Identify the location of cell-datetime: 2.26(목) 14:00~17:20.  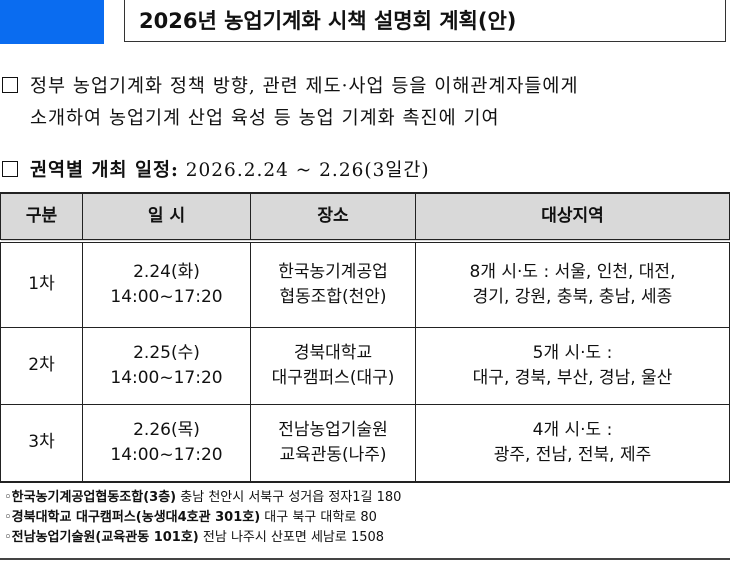
(166, 443).